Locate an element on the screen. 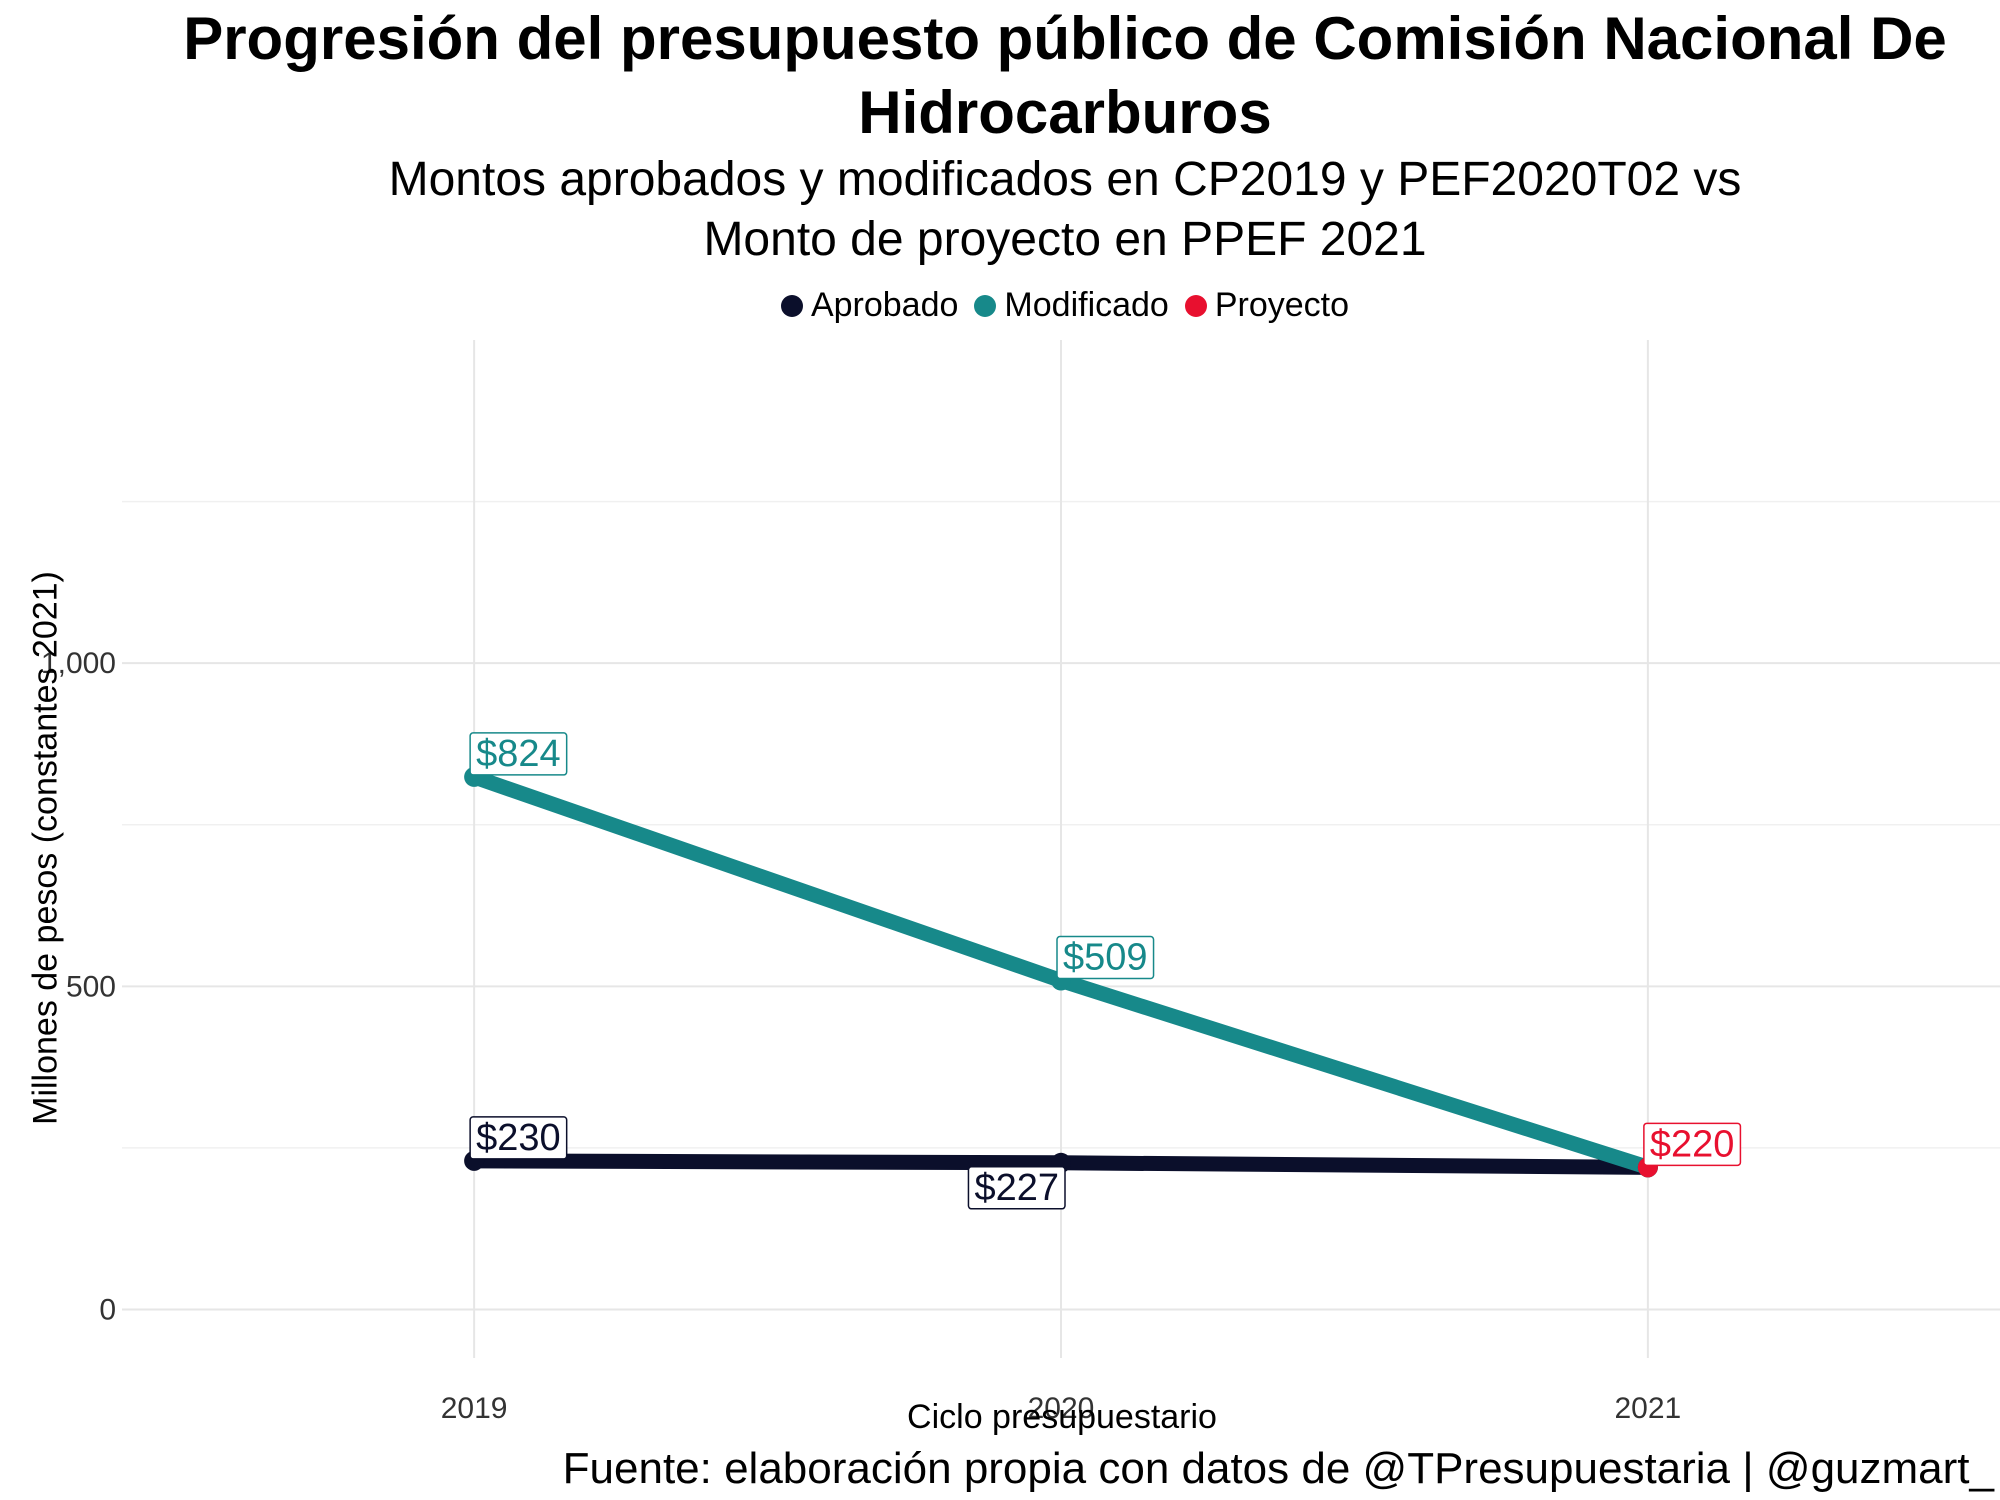  legend-key-aprobado is located at coordinates (791, 305).